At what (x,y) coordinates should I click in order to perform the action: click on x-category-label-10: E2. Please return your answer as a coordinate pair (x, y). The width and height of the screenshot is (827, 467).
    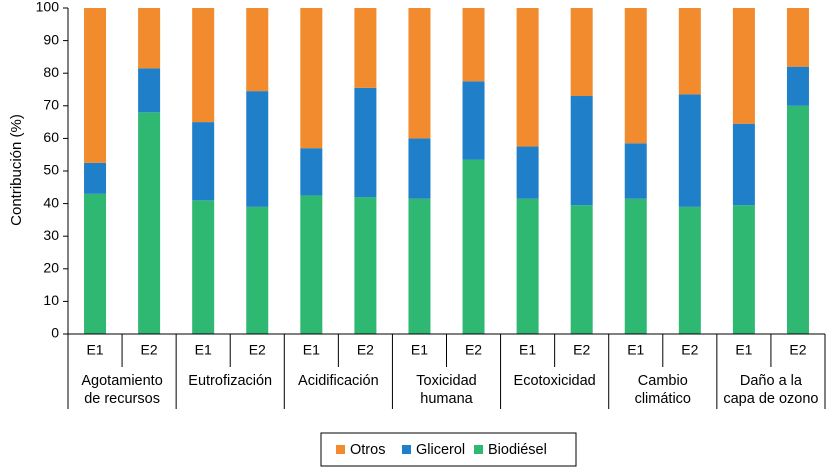
    Looking at the image, I should click on (581, 350).